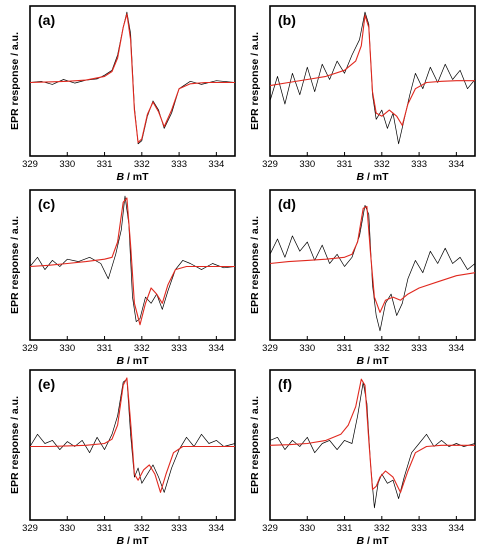 This screenshot has width=483, height=550. I want to click on panel-label: (b), so click(287, 20).